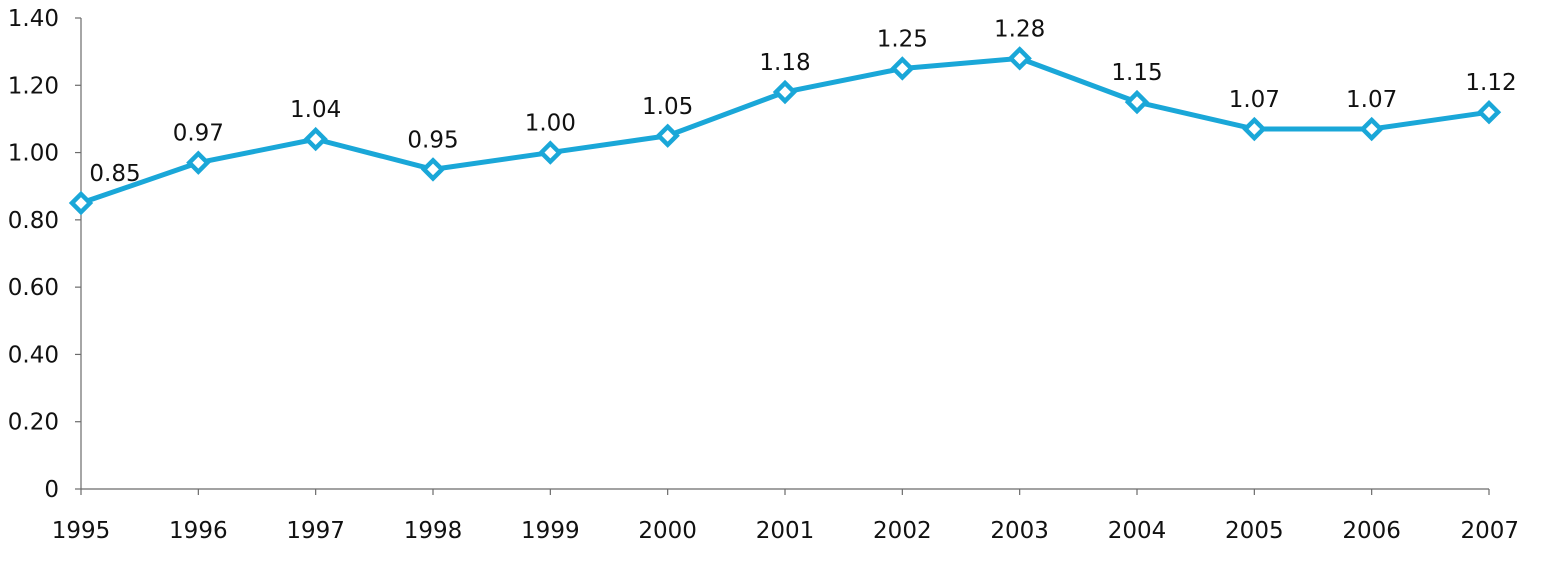  Describe the element at coordinates (432, 140) in the screenshot. I see `data-label: 0.95` at that location.